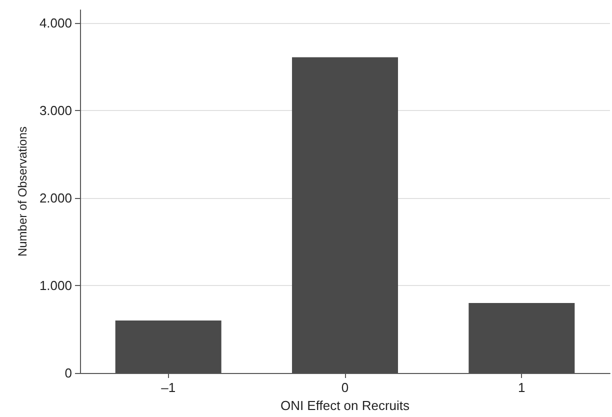  I want to click on y-tick-label: 0, so click(68, 373).